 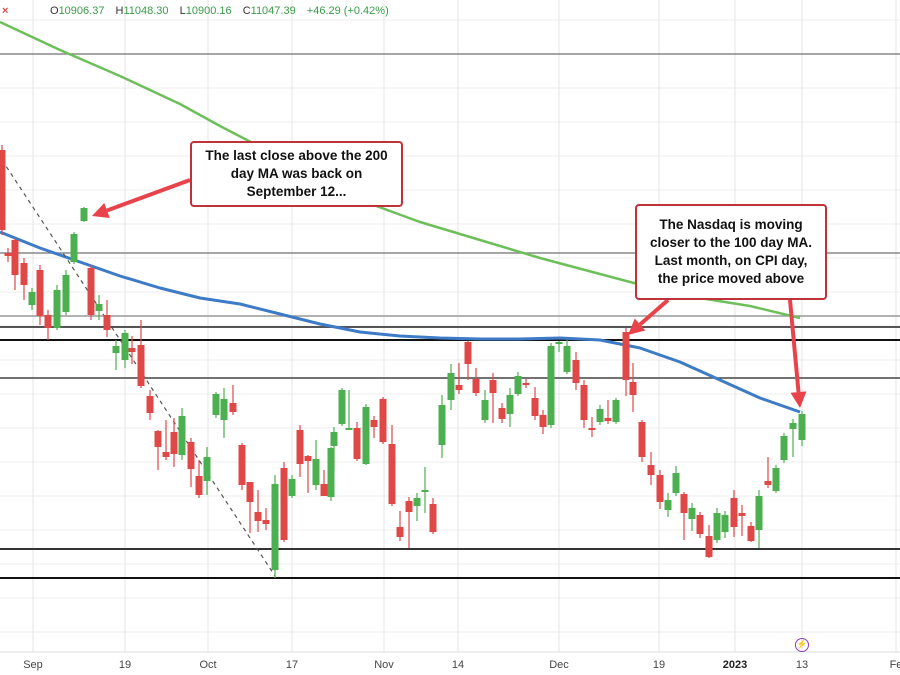 What do you see at coordinates (5, 11) in the screenshot?
I see `close-icon: ×` at bounding box center [5, 11].